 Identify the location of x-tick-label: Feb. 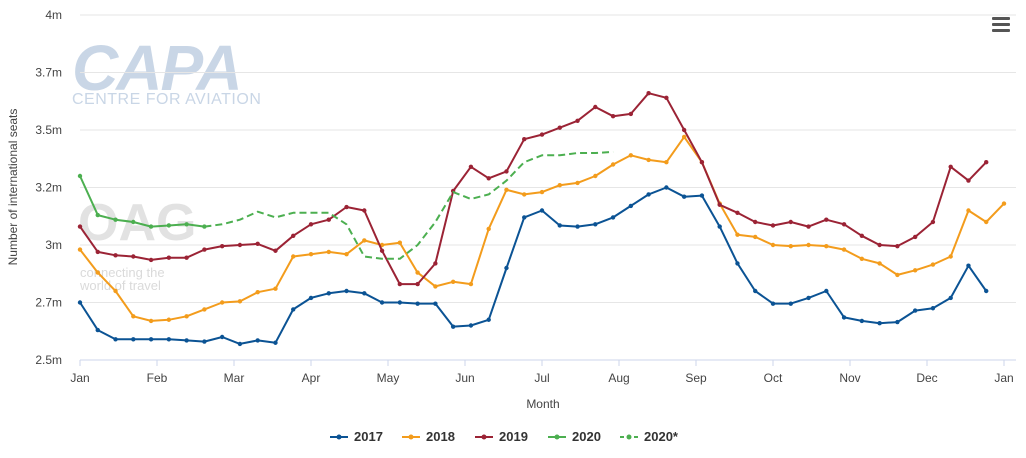
(157, 378).